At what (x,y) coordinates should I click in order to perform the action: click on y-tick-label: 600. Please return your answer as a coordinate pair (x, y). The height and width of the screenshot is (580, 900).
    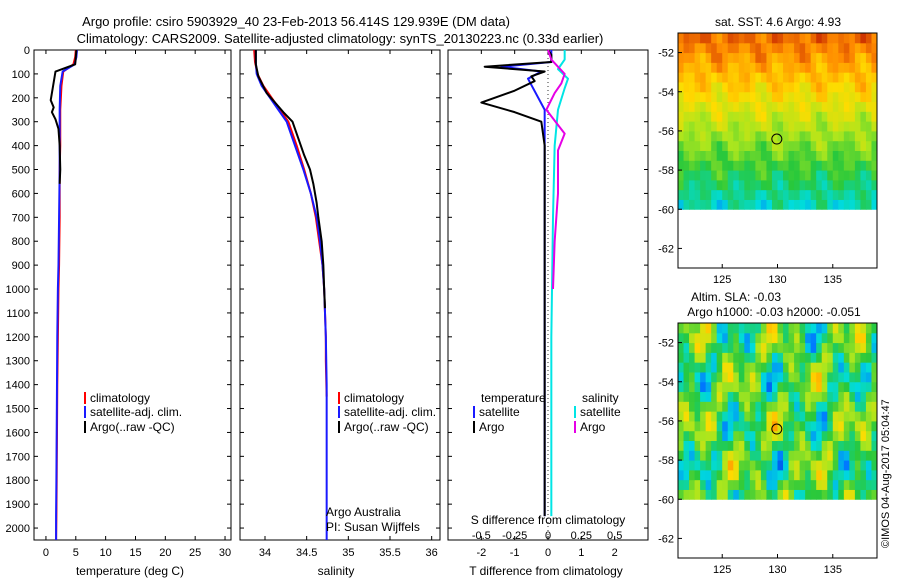
    Looking at the image, I should click on (21, 194).